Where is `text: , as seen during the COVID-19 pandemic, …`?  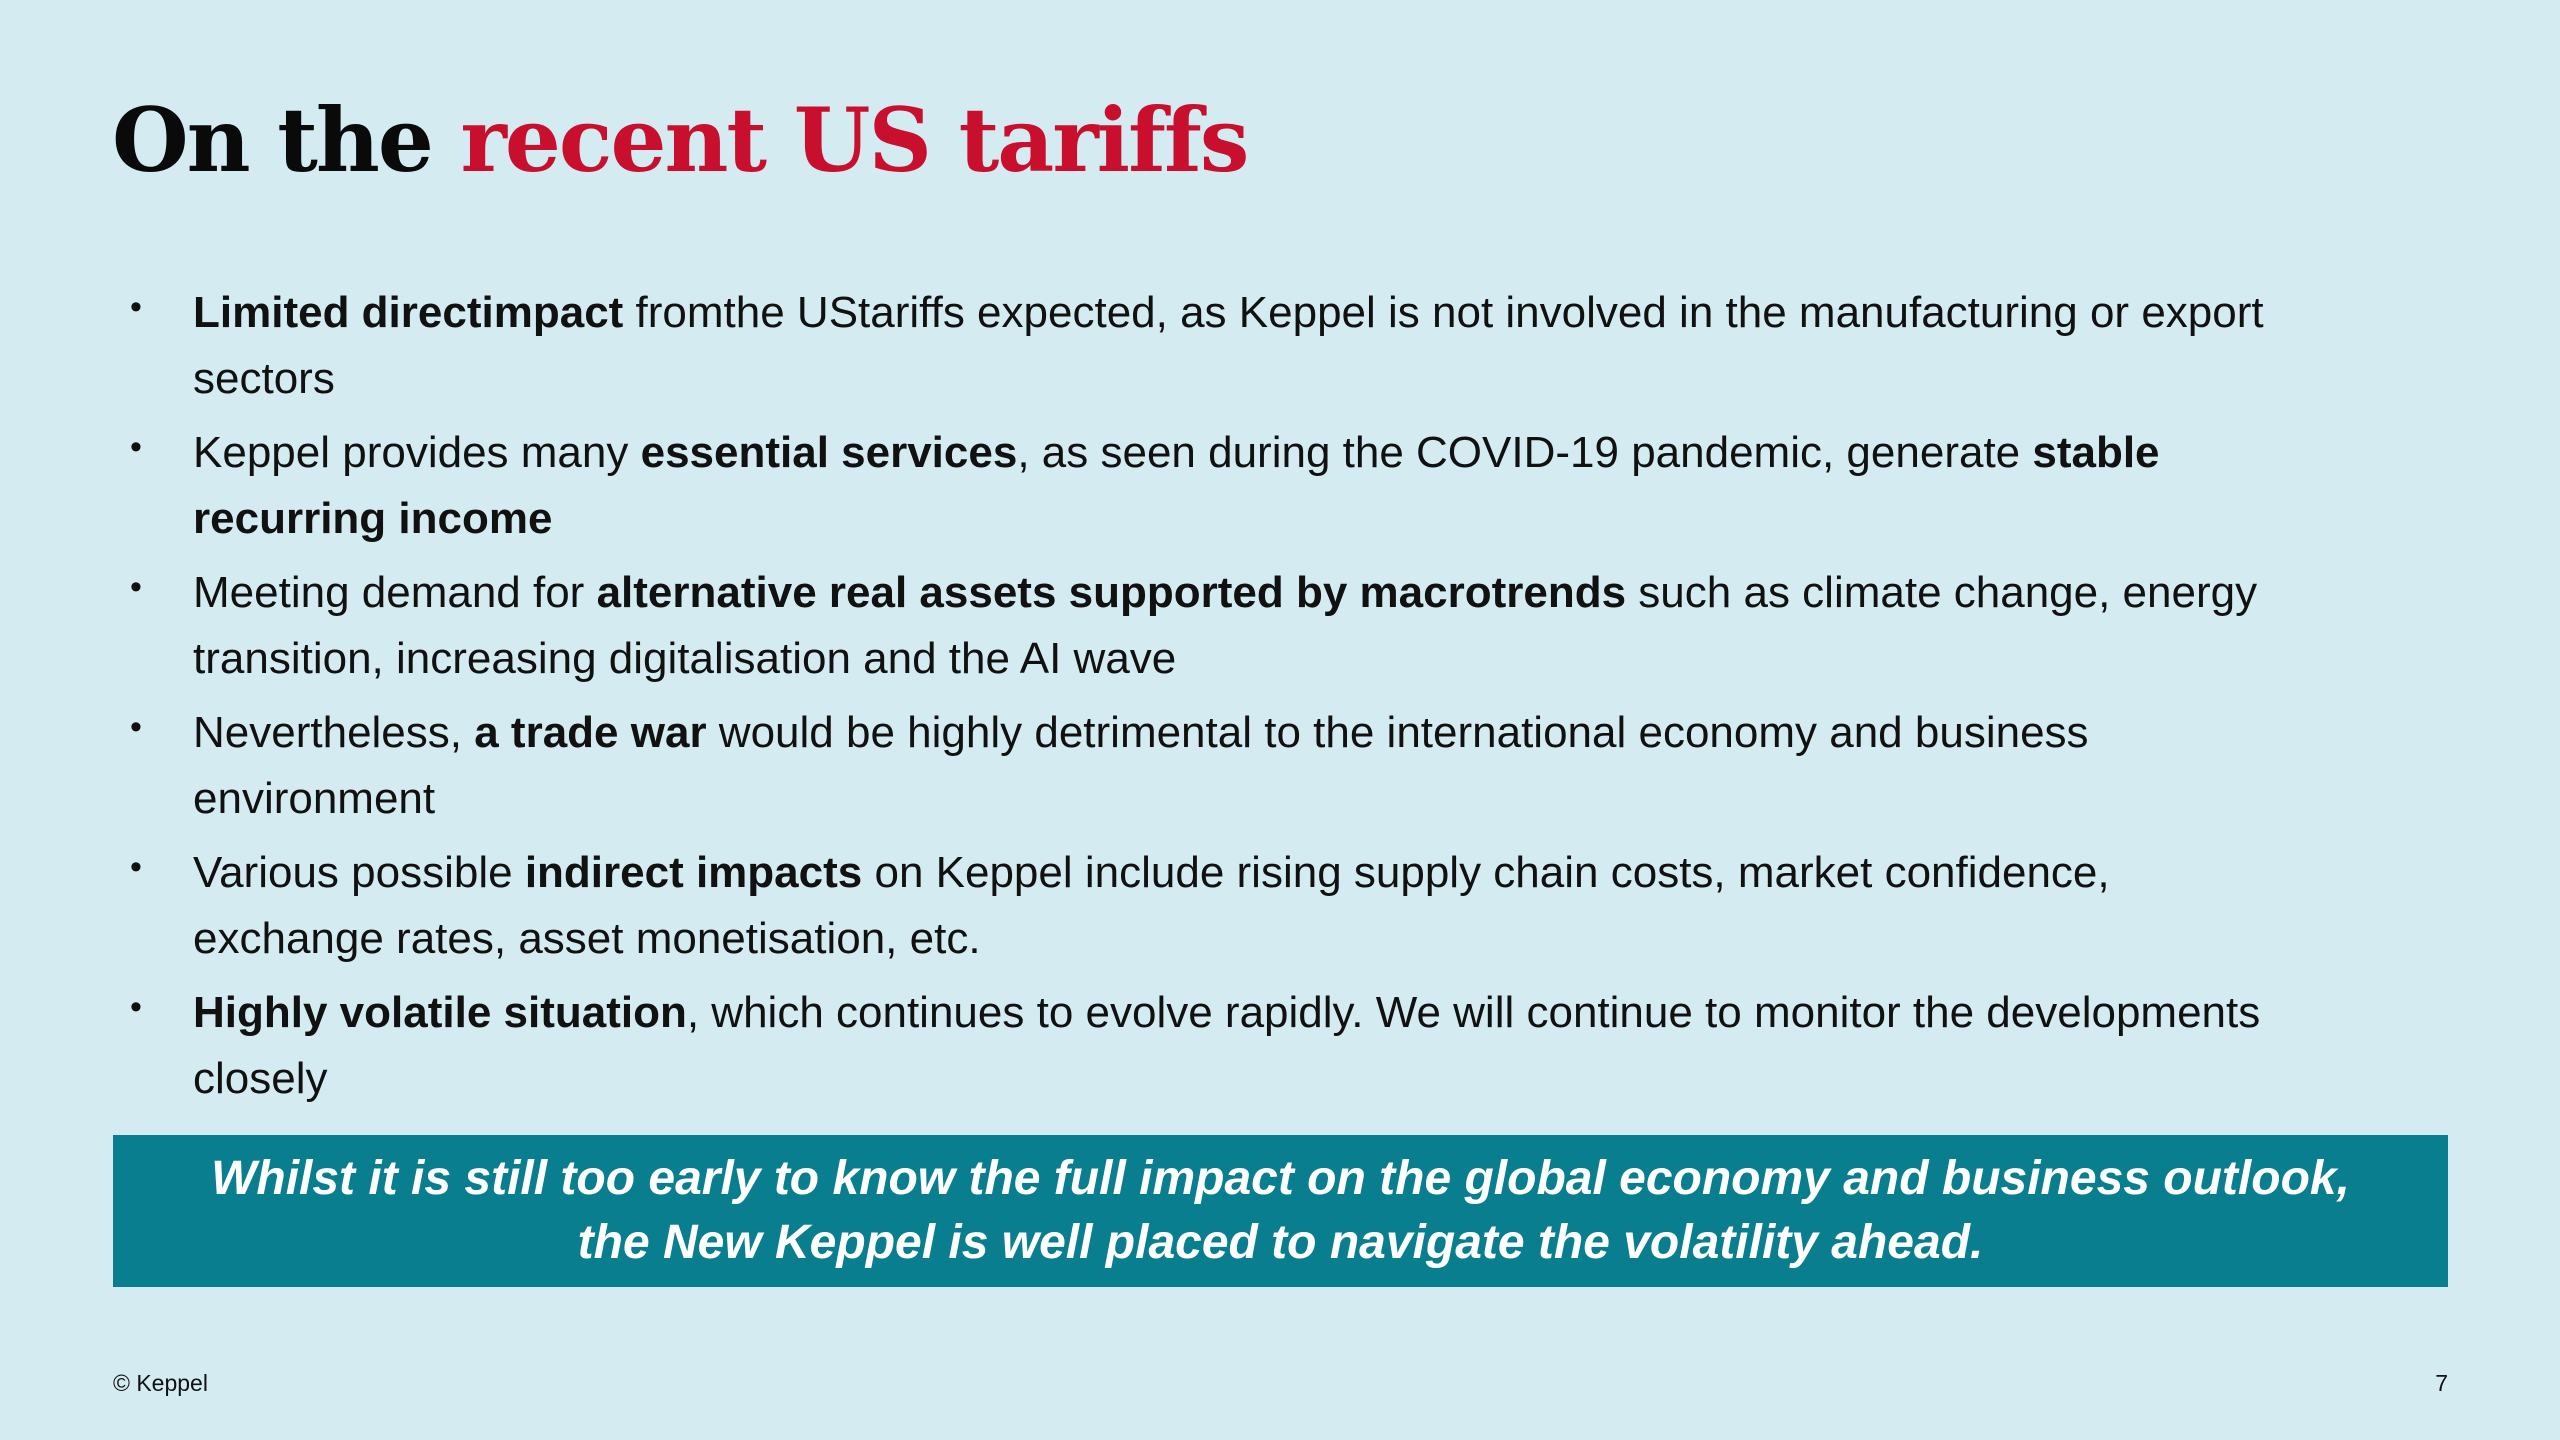
text: , as seen during the COVID-19 pandemic, … is located at coordinates (1525, 452).